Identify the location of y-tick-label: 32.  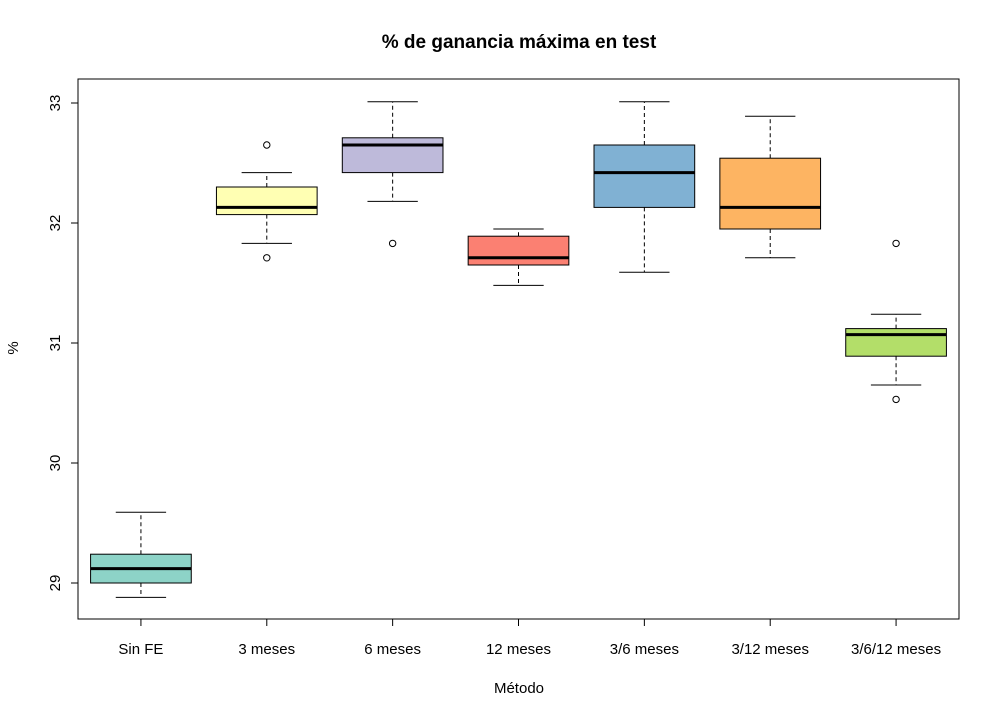
(55, 223).